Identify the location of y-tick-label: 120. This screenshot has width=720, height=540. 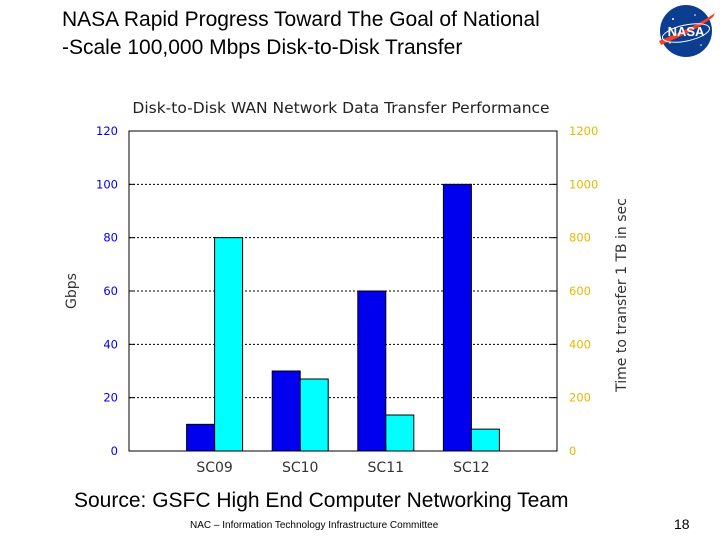
(107, 131).